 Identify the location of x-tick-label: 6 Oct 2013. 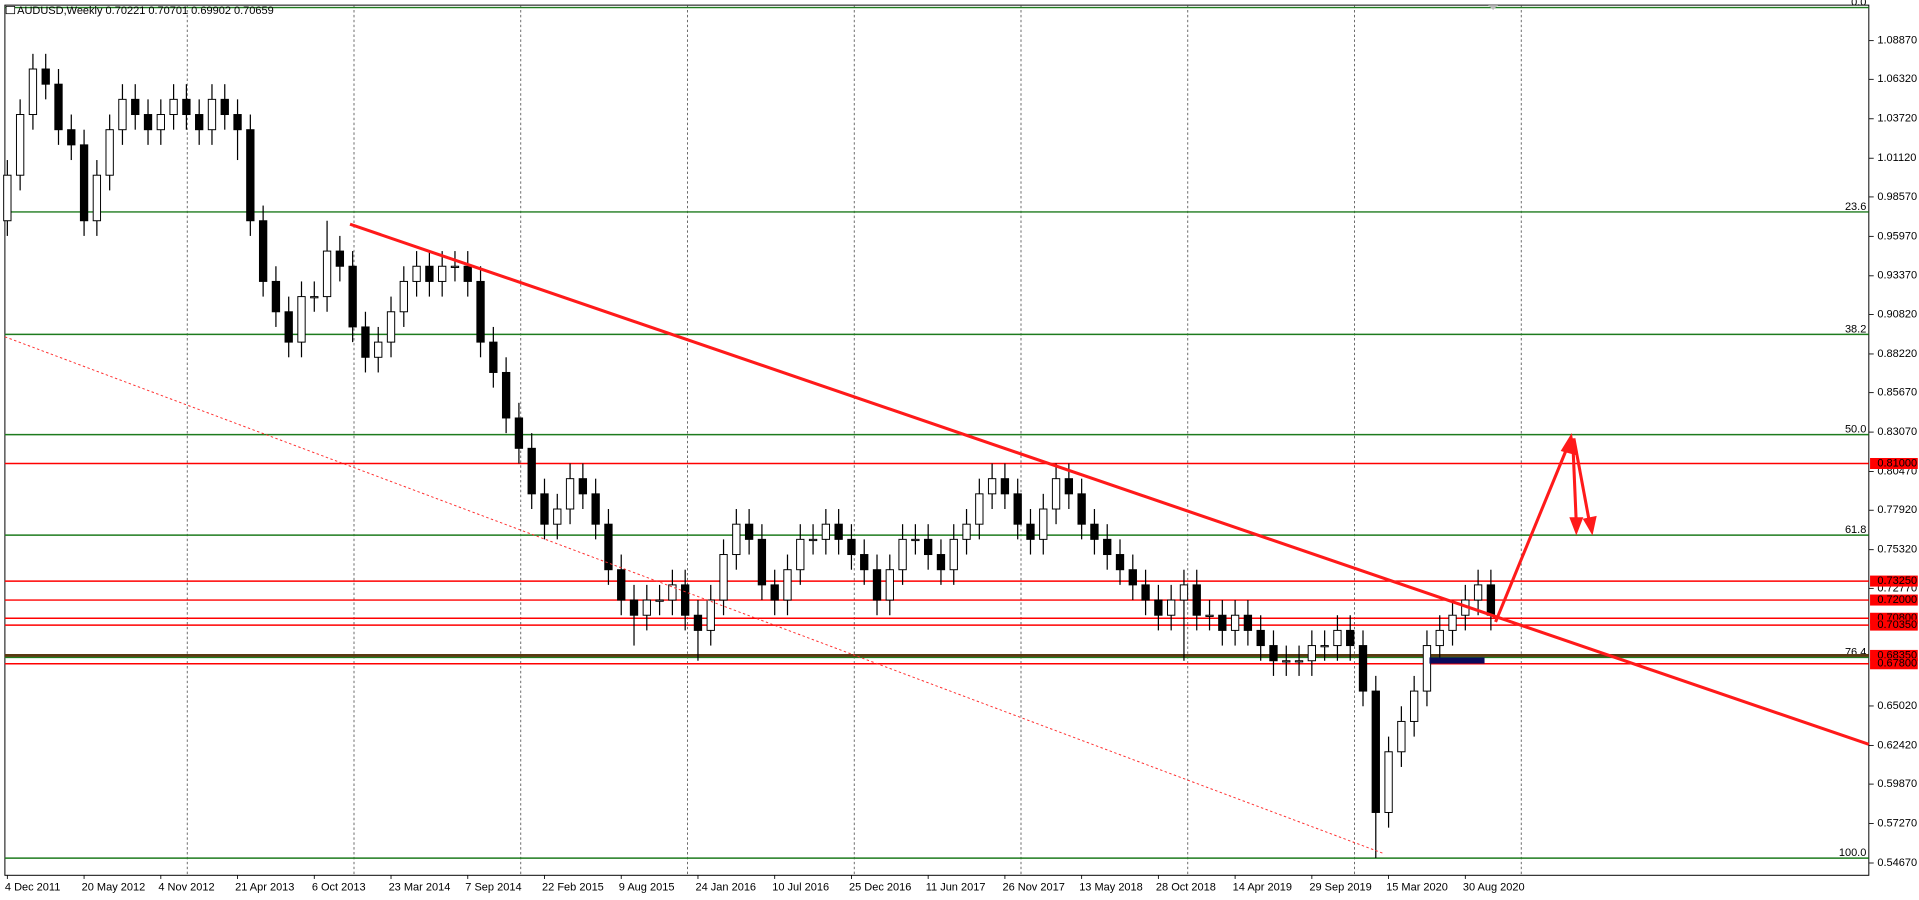
(339, 887).